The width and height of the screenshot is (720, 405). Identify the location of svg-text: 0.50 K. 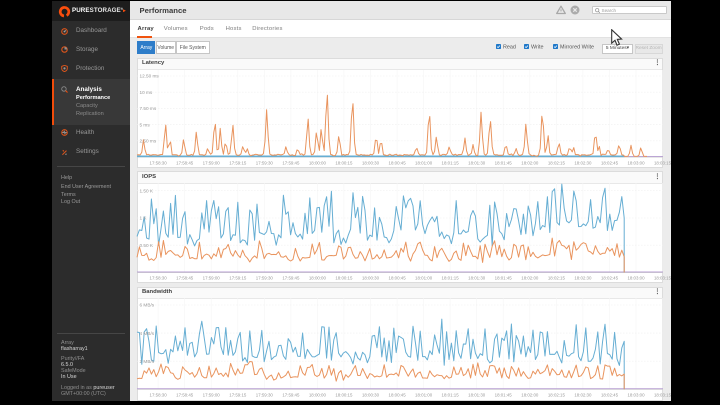
(147, 245).